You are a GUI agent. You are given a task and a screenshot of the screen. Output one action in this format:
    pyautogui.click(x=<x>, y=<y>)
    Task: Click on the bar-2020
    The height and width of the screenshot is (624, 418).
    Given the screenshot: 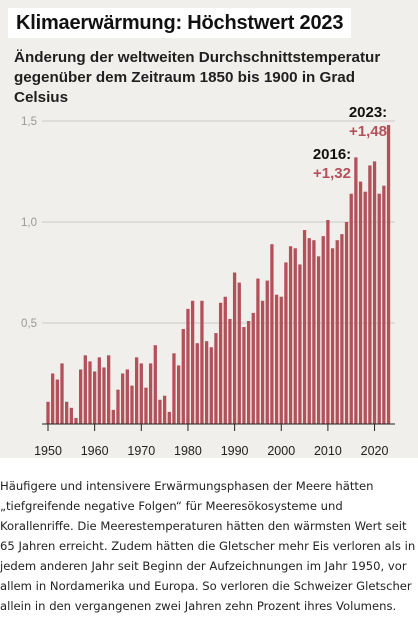 What is the action you would take?
    pyautogui.click(x=374, y=292)
    